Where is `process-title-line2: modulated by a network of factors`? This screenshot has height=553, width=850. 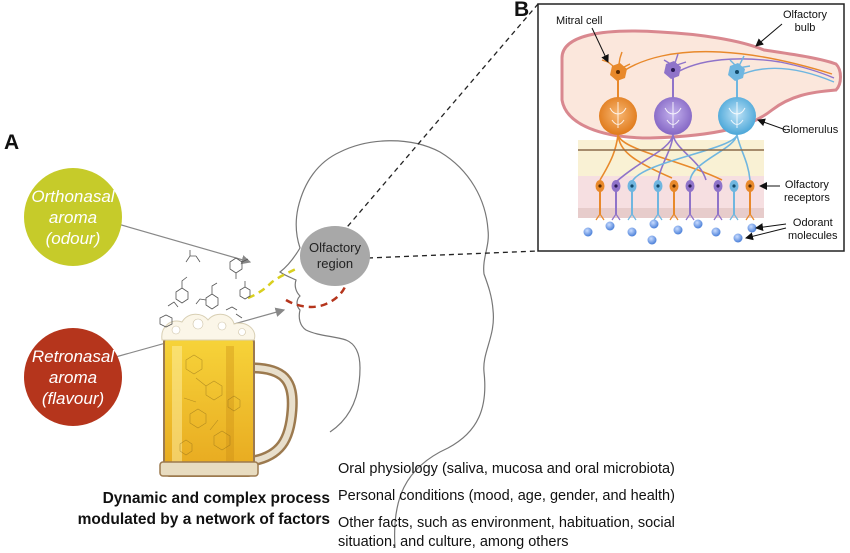
process-title-line2: modulated by a network of factors is located at coordinates (203, 519).